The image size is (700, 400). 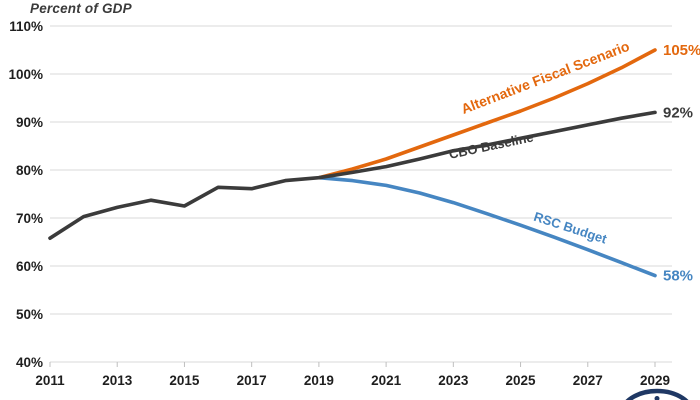 What do you see at coordinates (657, 394) in the screenshot?
I see `circular-seal-logo` at bounding box center [657, 394].